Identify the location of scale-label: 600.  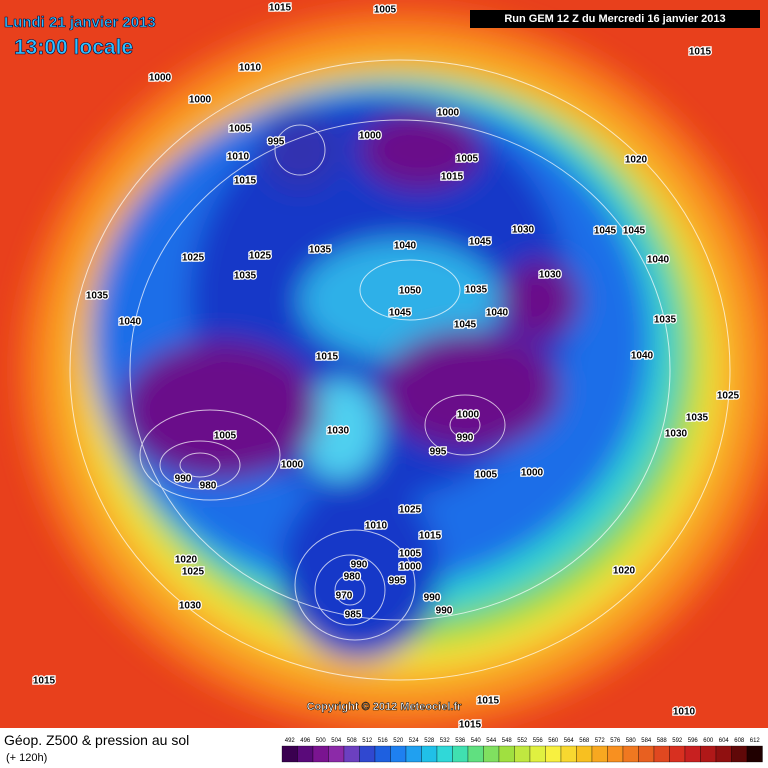
(708, 741).